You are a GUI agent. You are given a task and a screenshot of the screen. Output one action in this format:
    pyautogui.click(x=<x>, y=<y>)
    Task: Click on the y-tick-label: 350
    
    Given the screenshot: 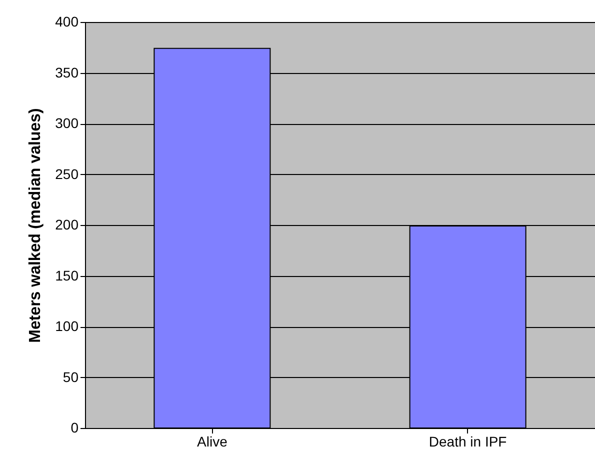 What is the action you would take?
    pyautogui.click(x=67, y=72)
    